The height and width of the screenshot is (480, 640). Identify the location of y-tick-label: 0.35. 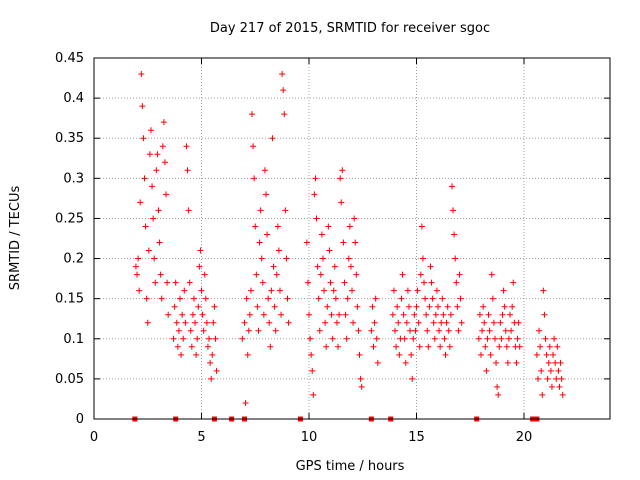
(69, 138).